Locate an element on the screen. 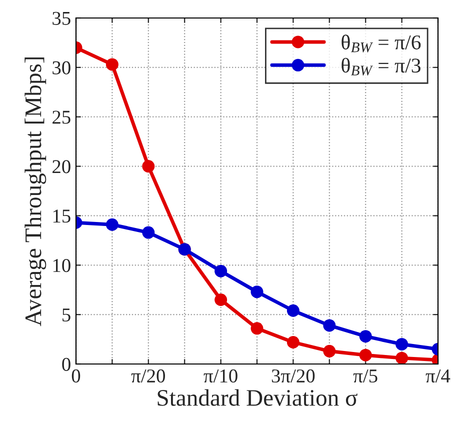 This screenshot has width=459, height=445. y-axis-title: Average Throughput [Mbps] is located at coordinates (35, 191).